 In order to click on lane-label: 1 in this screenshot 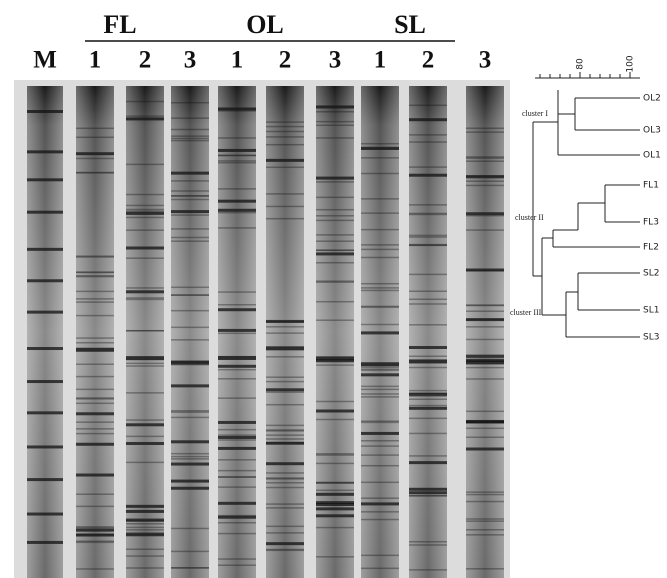, I will do `click(95, 60)`.